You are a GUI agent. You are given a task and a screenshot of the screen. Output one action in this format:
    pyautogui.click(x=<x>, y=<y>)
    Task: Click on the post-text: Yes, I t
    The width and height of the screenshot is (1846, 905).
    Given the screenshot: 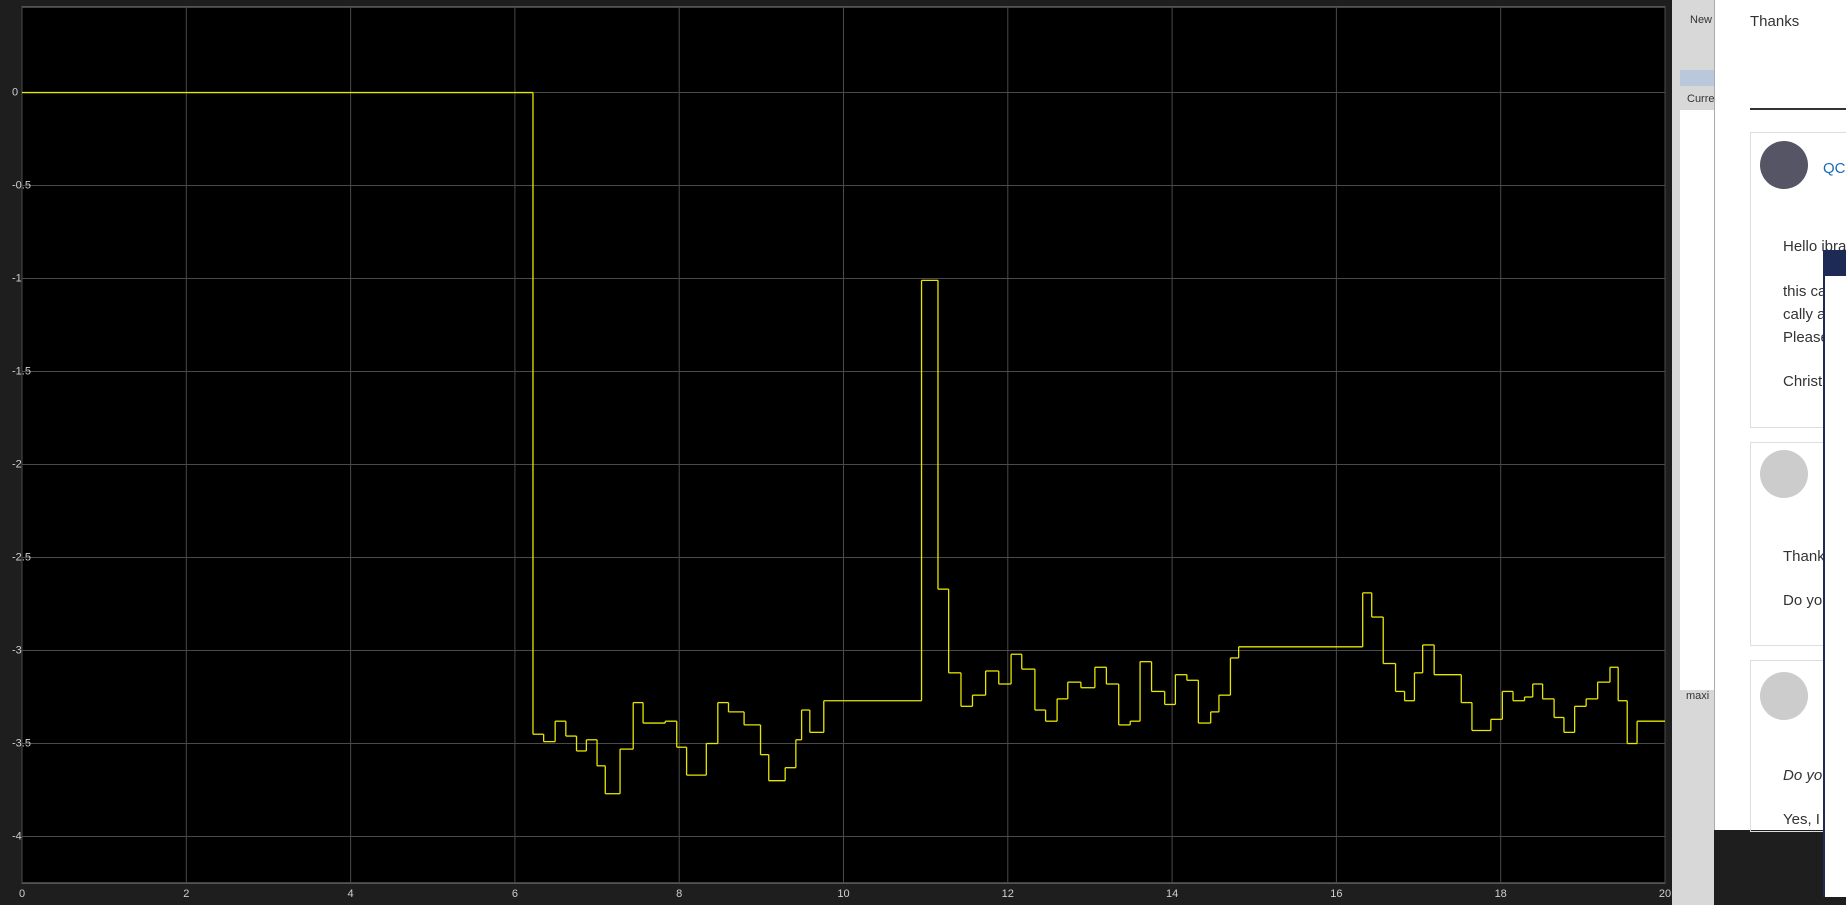 What is the action you would take?
    pyautogui.click(x=1806, y=819)
    